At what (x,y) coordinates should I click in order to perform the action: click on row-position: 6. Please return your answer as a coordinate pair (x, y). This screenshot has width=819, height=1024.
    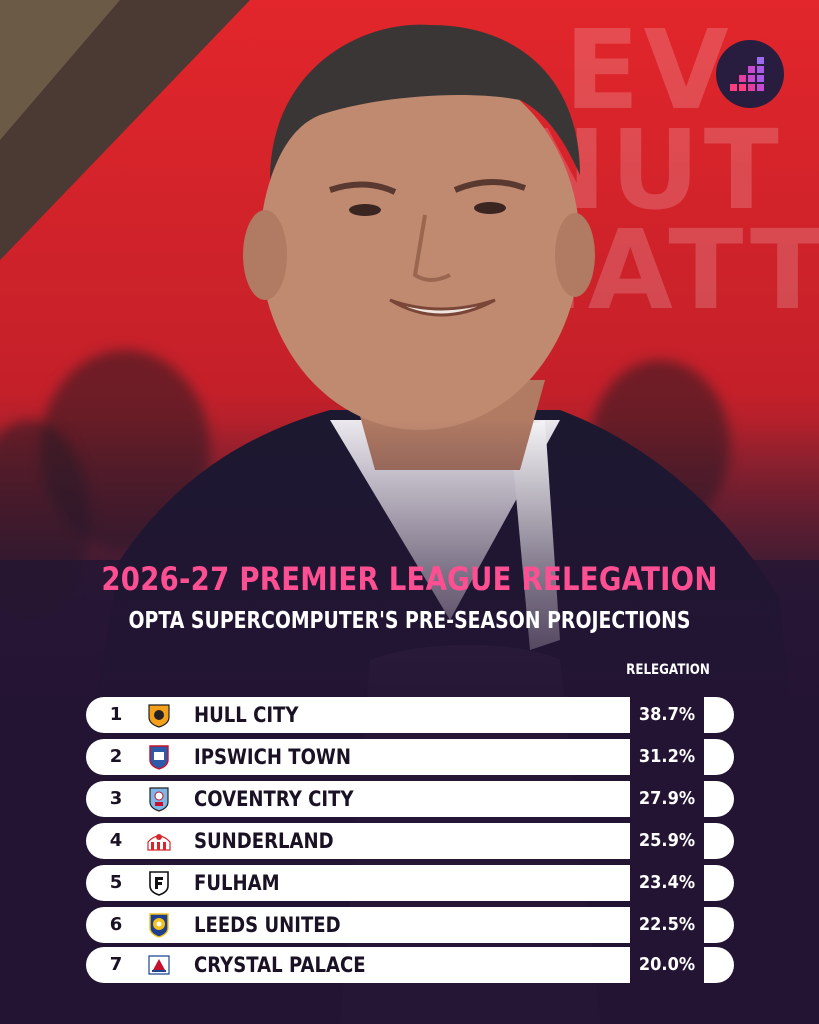
    Looking at the image, I should click on (116, 924).